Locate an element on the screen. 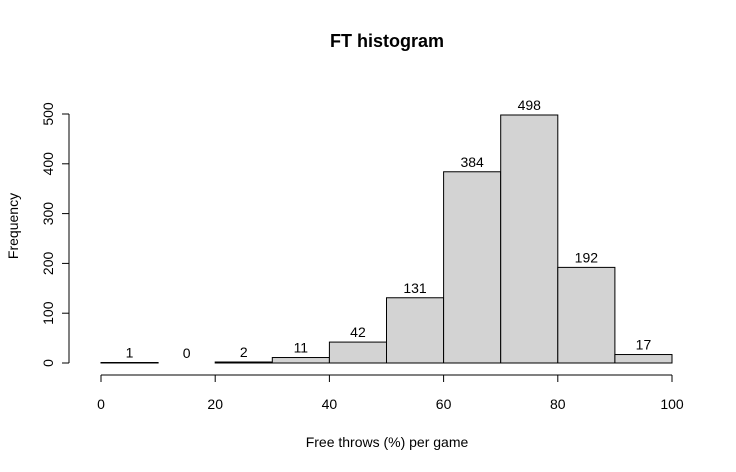 The image size is (736, 472). y-axis: 0 100 200 300 400 500 is located at coordinates (55, 234).